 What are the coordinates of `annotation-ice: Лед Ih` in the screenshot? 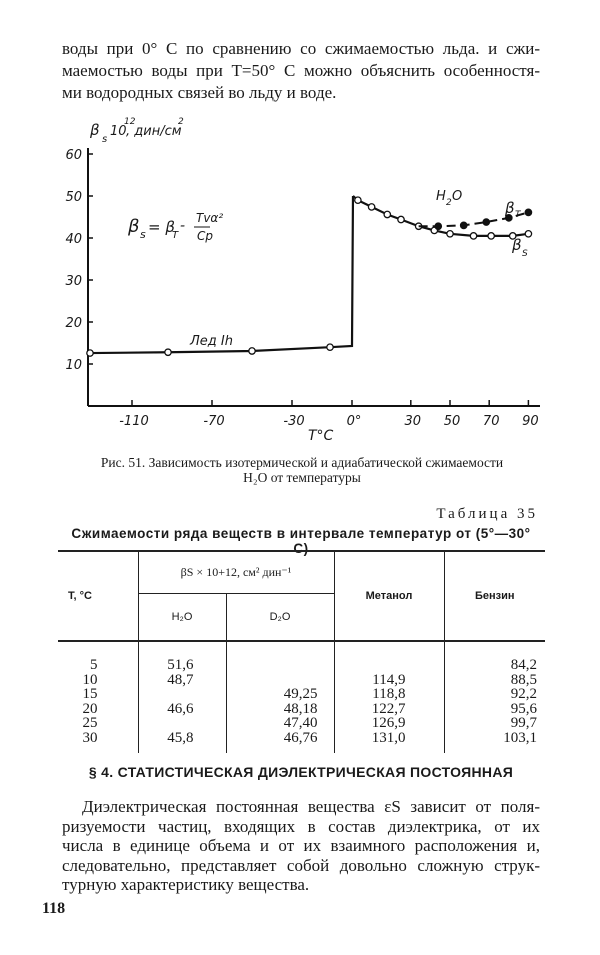 It's located at (211, 341).